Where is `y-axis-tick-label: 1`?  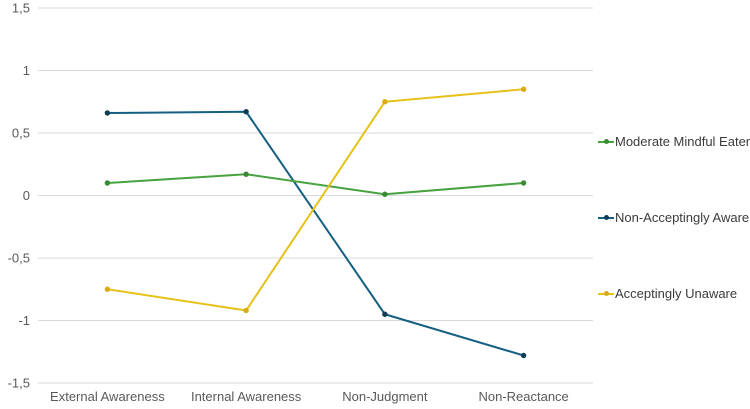
y-axis-tick-label: 1 is located at coordinates (26, 70).